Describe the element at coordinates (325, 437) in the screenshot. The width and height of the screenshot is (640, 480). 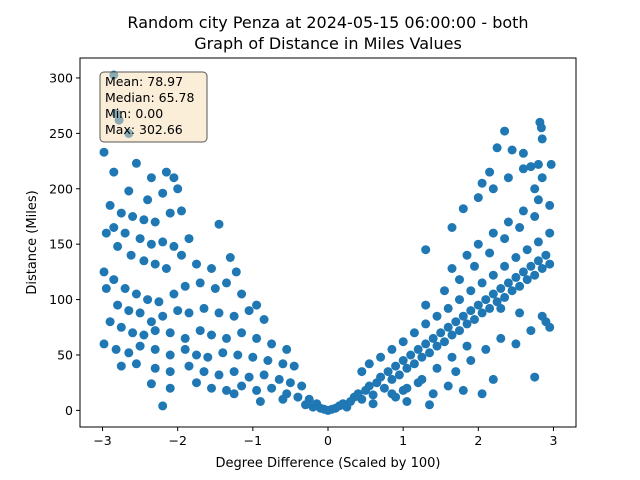
I see `x-axis: −3 −2 −1 0 1 2 3` at that location.